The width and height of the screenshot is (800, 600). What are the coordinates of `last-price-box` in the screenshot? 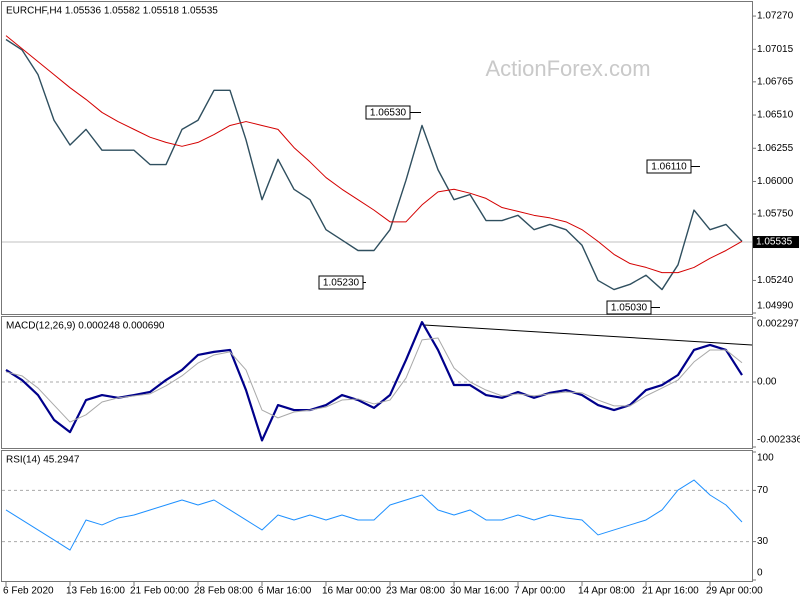 It's located at (776, 242).